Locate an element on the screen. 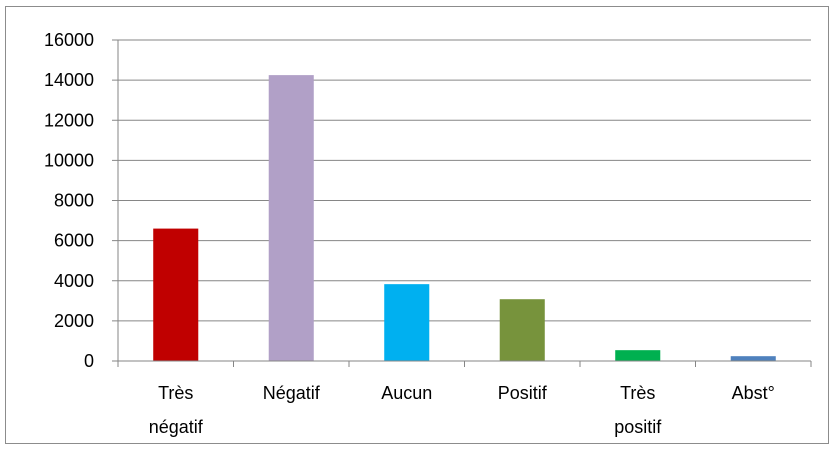 Image resolution: width=838 pixels, height=453 pixels. x-tick-label: Positif is located at coordinates (523, 393).